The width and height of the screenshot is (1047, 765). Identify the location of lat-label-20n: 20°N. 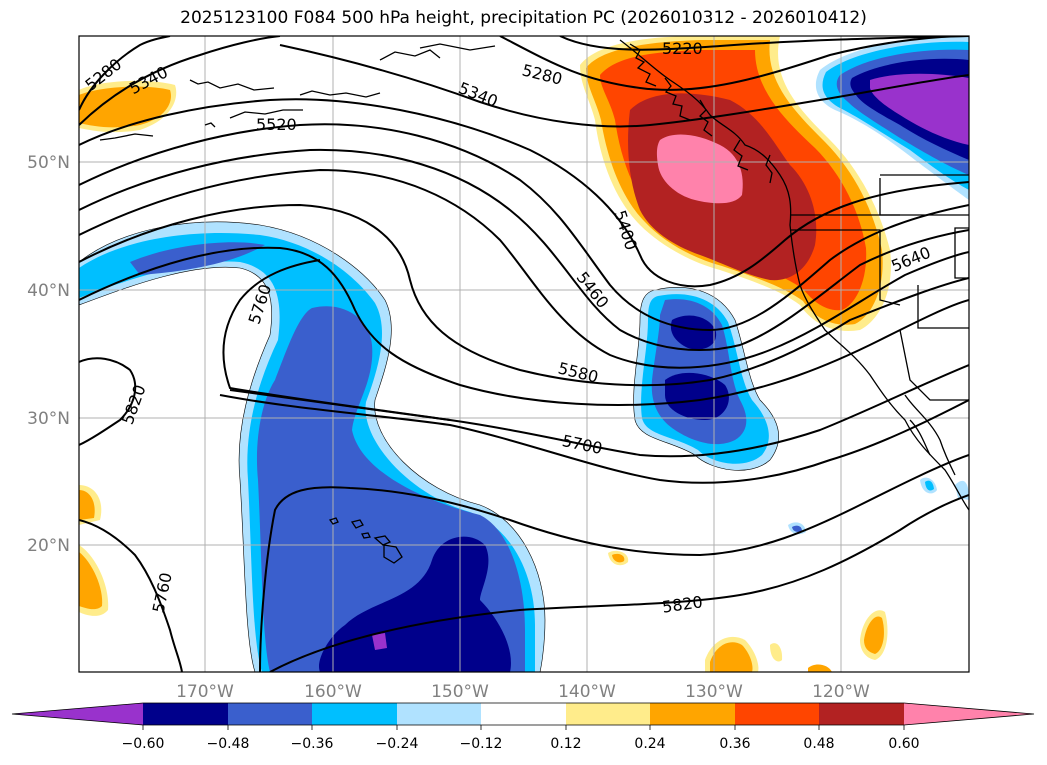
(48, 546).